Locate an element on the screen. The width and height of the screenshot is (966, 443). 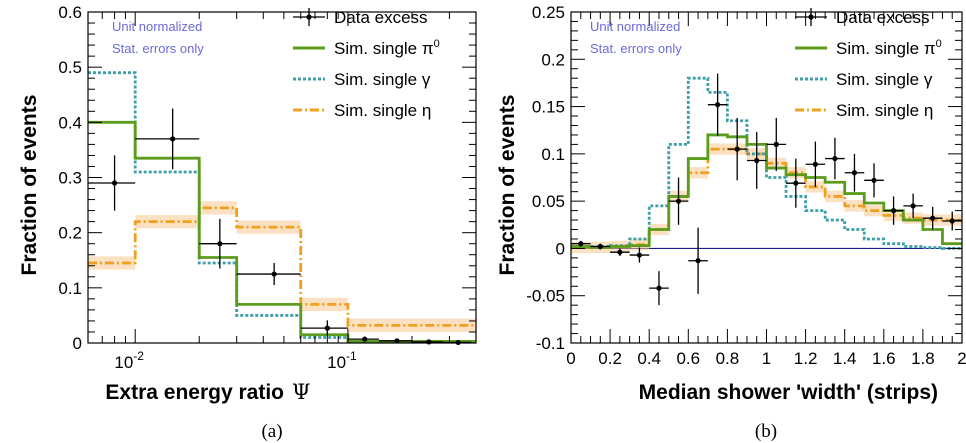
chart-b-xtick-label-1: 0.2 is located at coordinates (610, 358).